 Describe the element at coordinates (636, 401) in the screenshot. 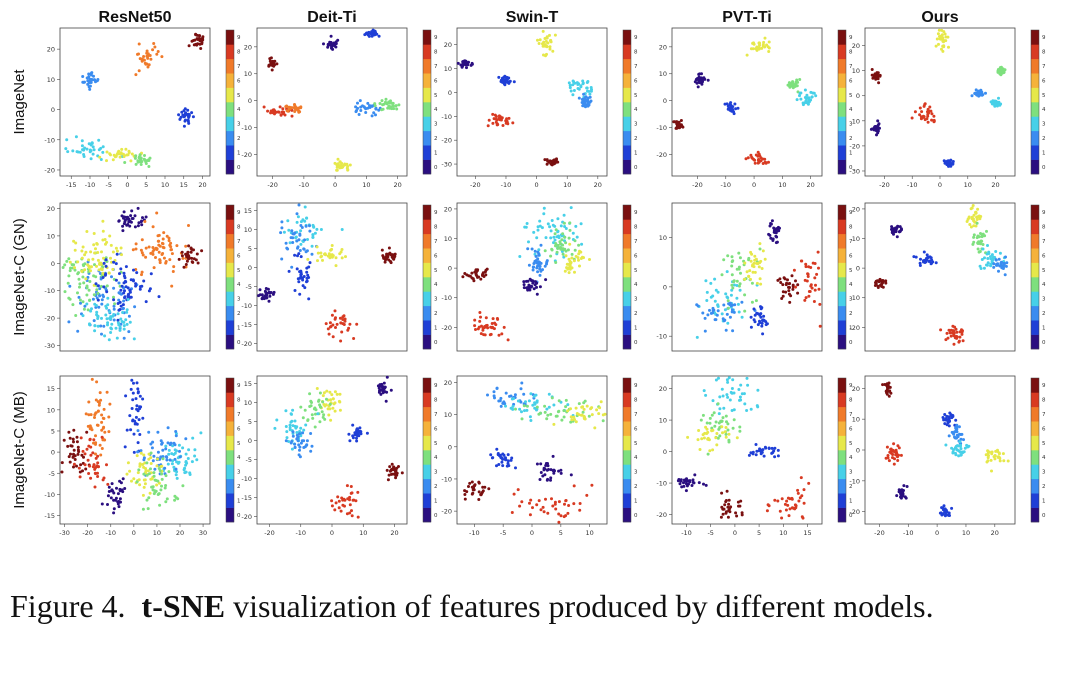

I see `colorbar-tick-label: 8` at that location.